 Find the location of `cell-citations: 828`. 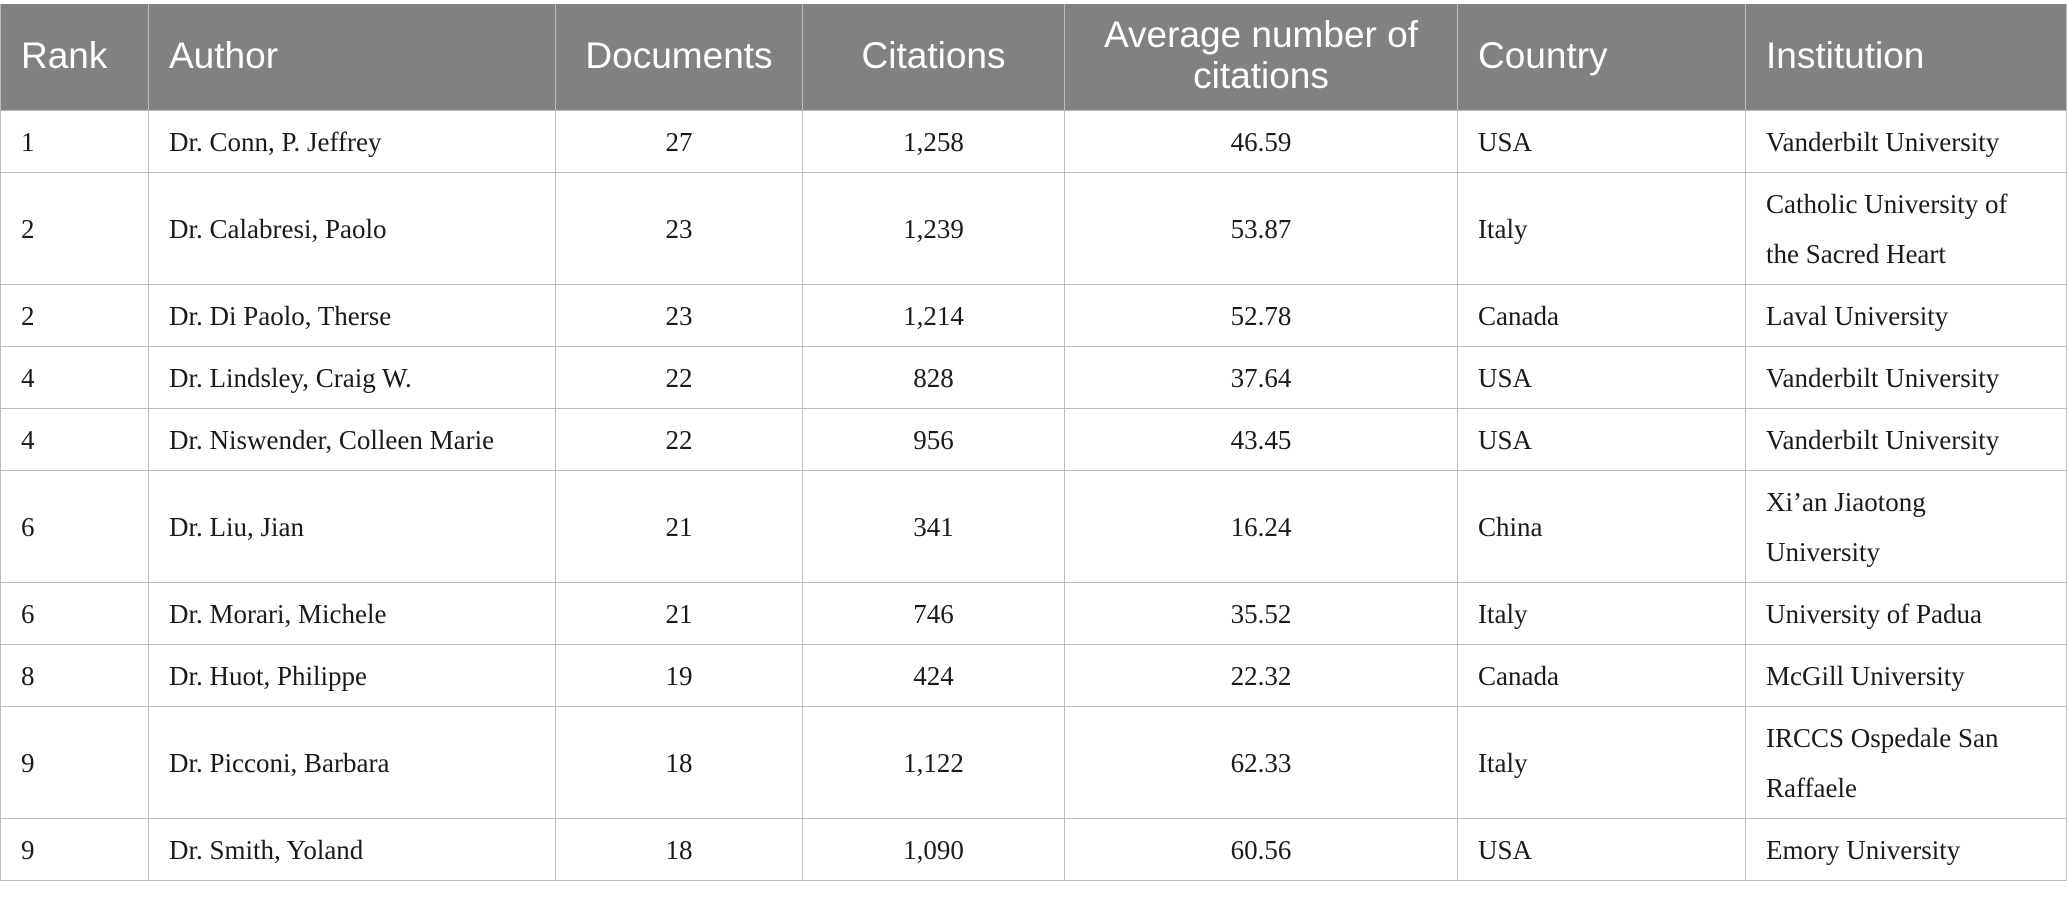

cell-citations: 828 is located at coordinates (933, 377).